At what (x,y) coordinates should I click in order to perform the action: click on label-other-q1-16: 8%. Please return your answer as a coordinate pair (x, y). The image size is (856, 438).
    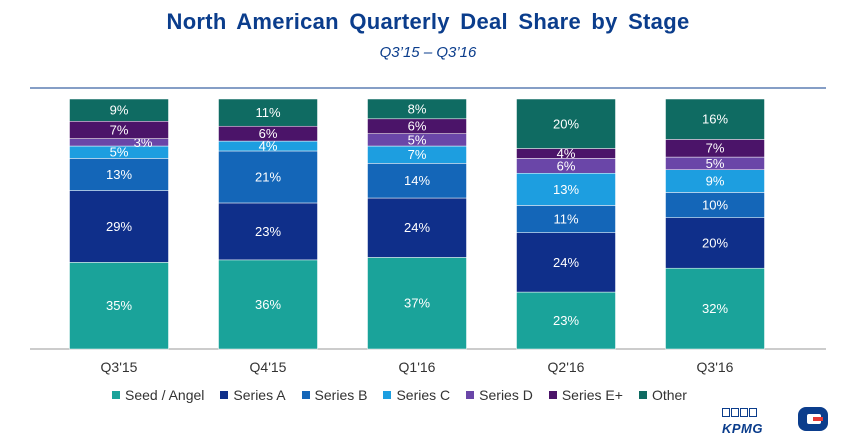
    Looking at the image, I should click on (417, 108).